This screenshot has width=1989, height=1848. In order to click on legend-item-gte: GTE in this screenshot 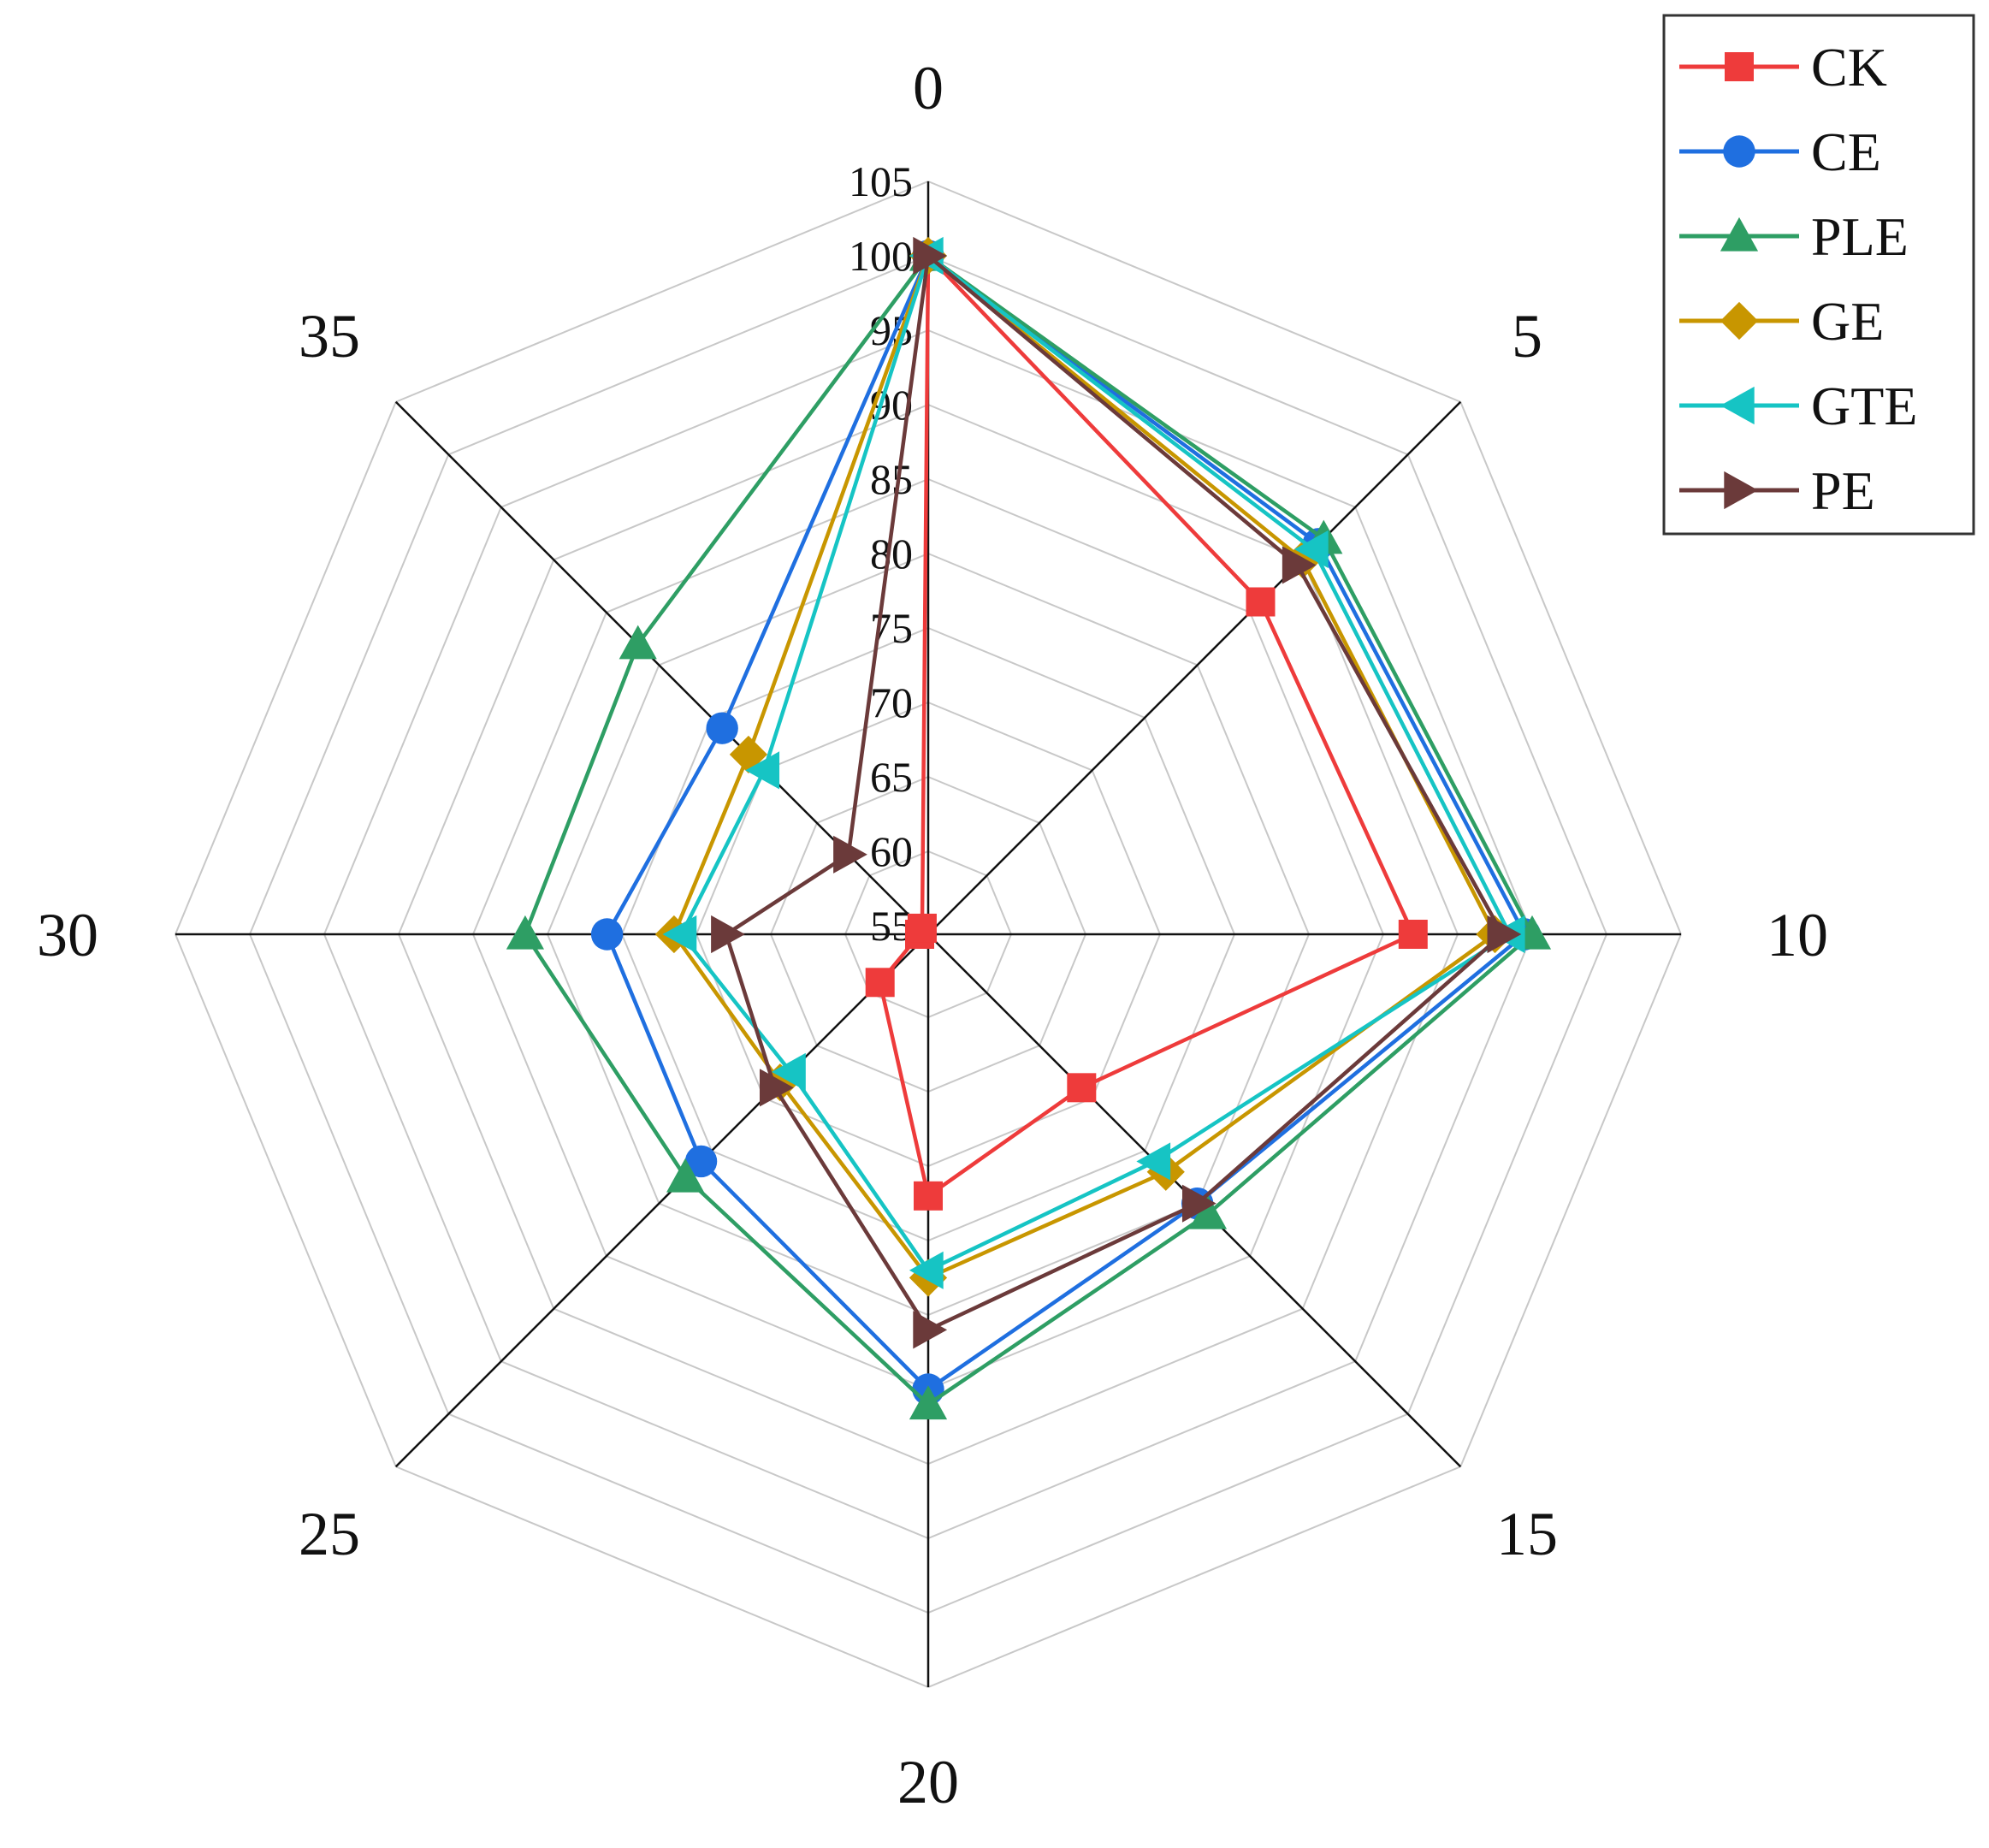, I will do `click(1798, 406)`.